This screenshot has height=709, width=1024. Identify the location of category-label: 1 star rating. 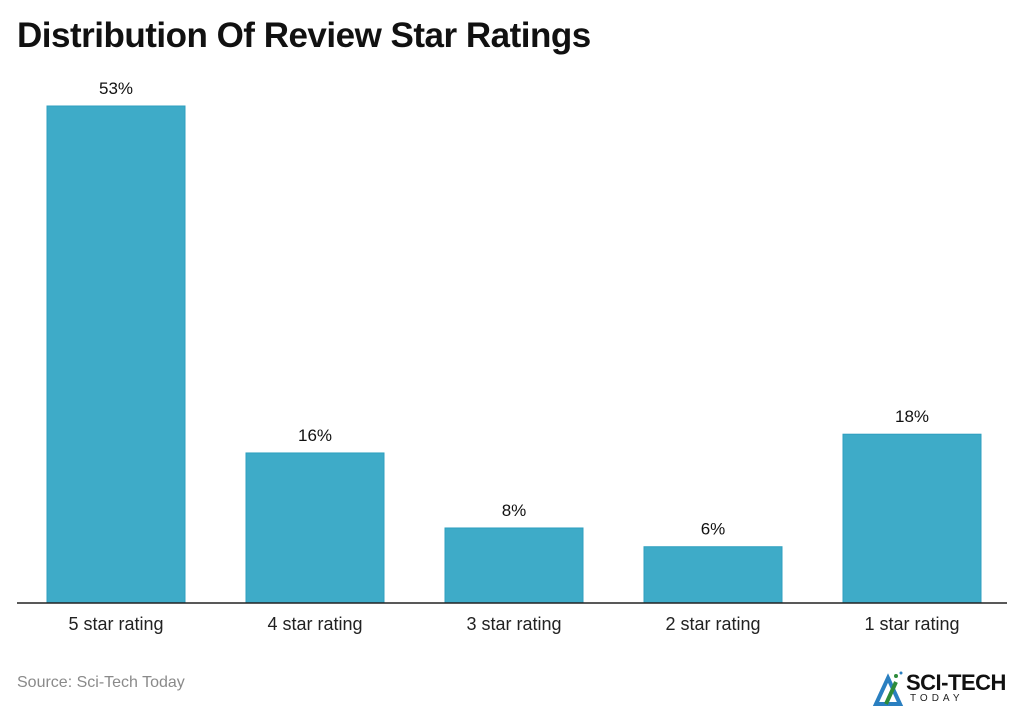
(911, 624).